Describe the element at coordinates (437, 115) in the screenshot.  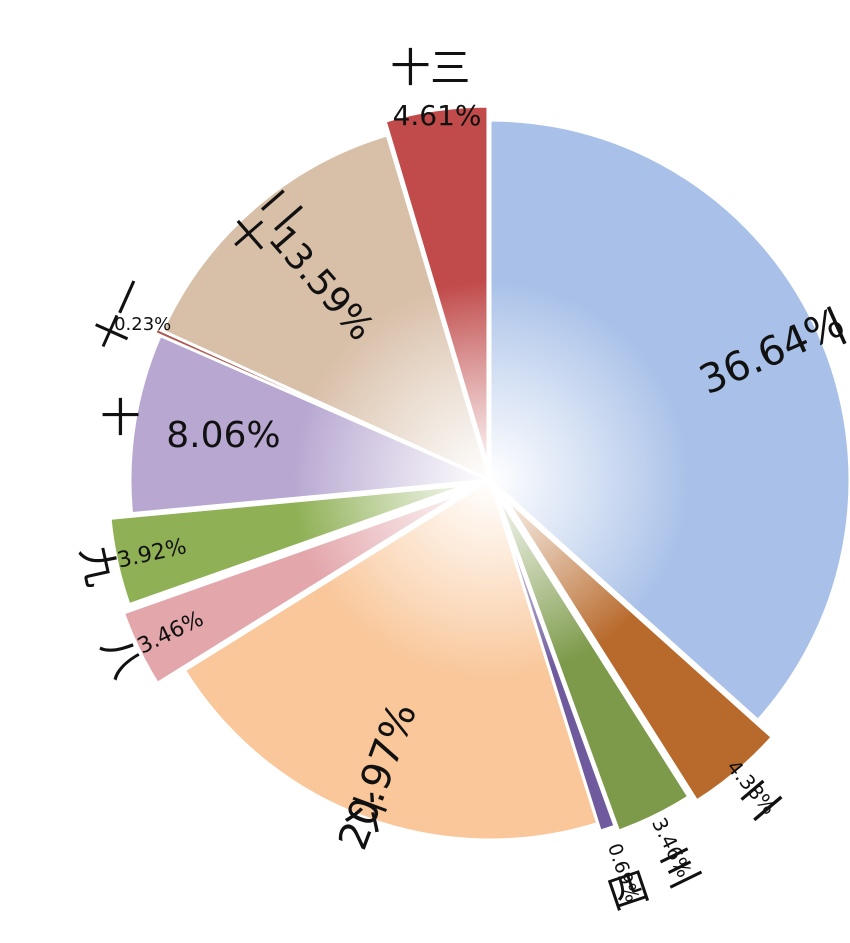
I see `slice-percent-label: 4.61%` at that location.